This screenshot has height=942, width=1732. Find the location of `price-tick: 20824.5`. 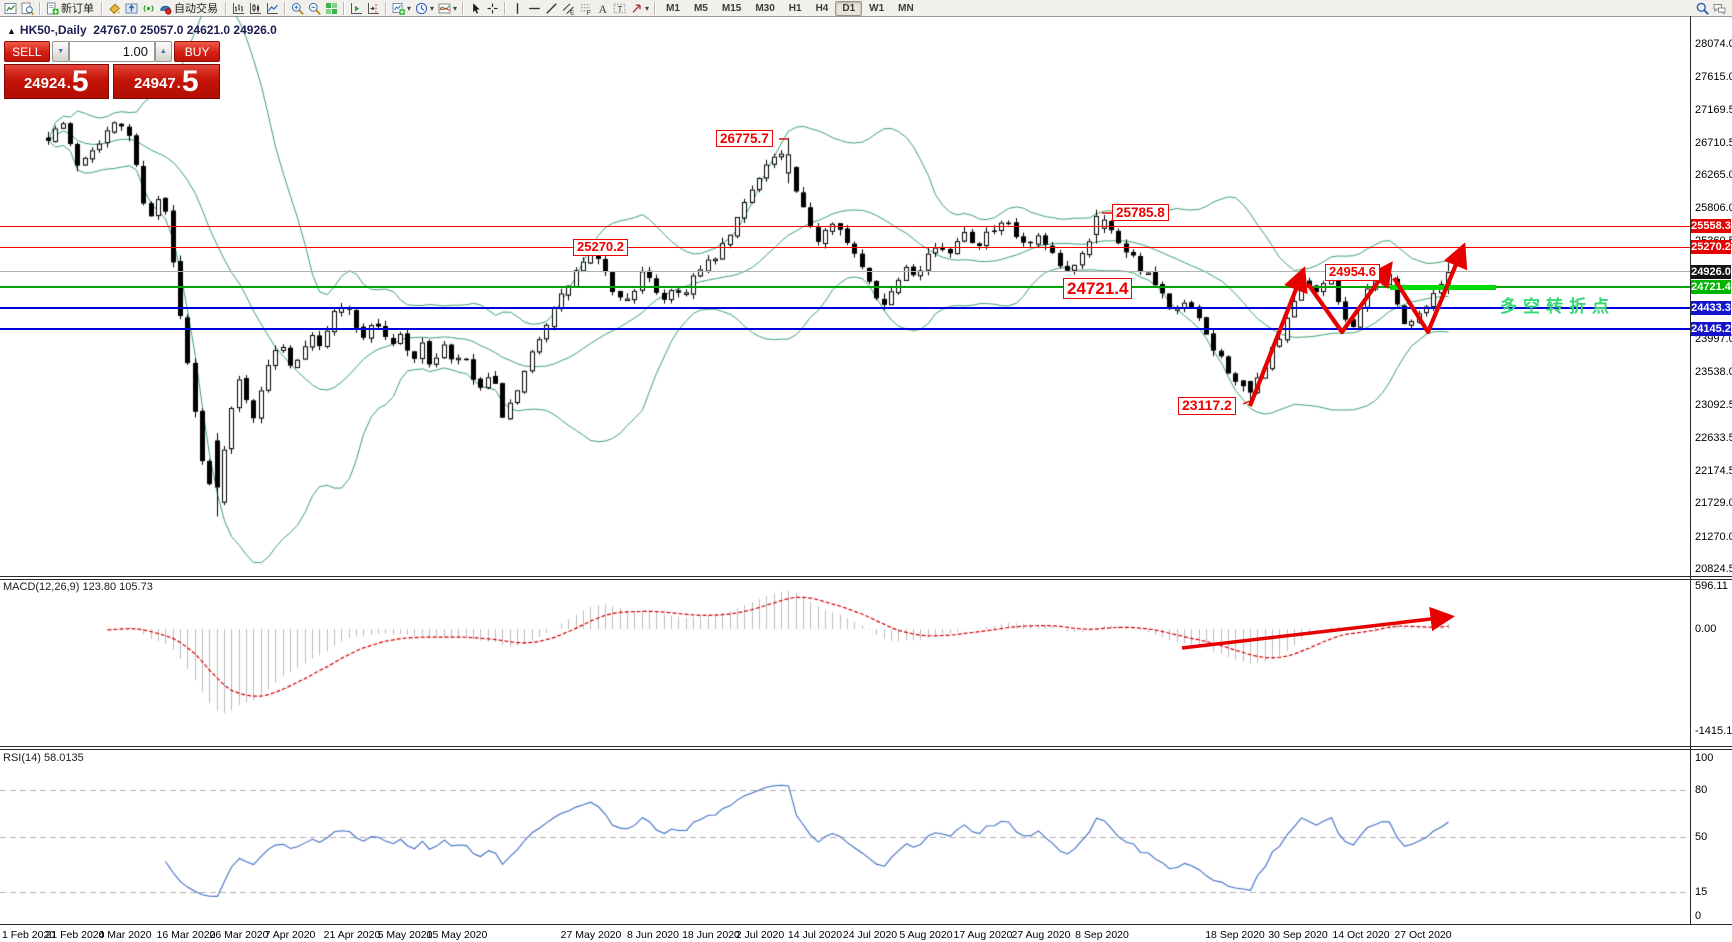

price-tick: 20824.5 is located at coordinates (1713, 568).